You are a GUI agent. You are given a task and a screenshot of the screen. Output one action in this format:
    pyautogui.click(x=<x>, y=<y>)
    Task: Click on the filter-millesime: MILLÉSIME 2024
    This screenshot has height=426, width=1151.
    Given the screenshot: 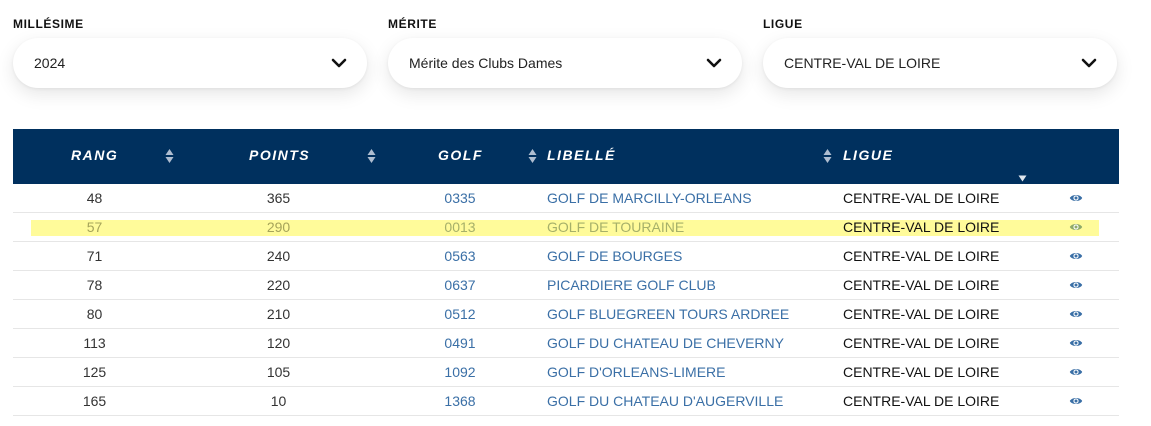 What is the action you would take?
    pyautogui.click(x=190, y=51)
    